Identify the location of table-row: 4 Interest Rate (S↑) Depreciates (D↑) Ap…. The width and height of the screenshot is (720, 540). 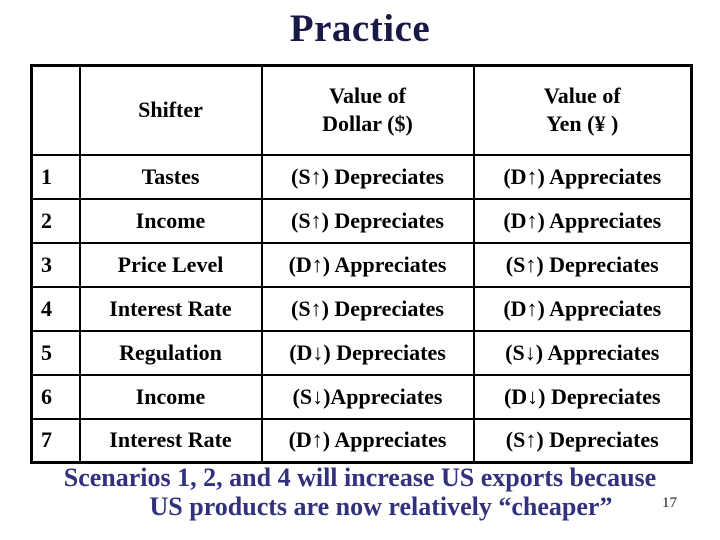
(361, 308).